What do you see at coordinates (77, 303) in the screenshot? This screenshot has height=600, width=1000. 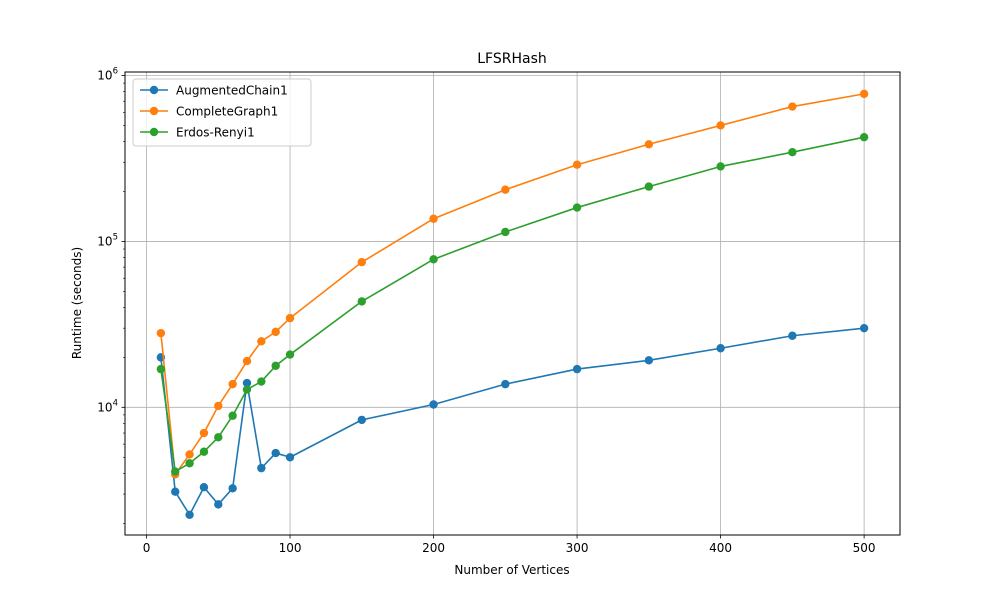 I see `y-axis-label: Runtime (seconds)` at bounding box center [77, 303].